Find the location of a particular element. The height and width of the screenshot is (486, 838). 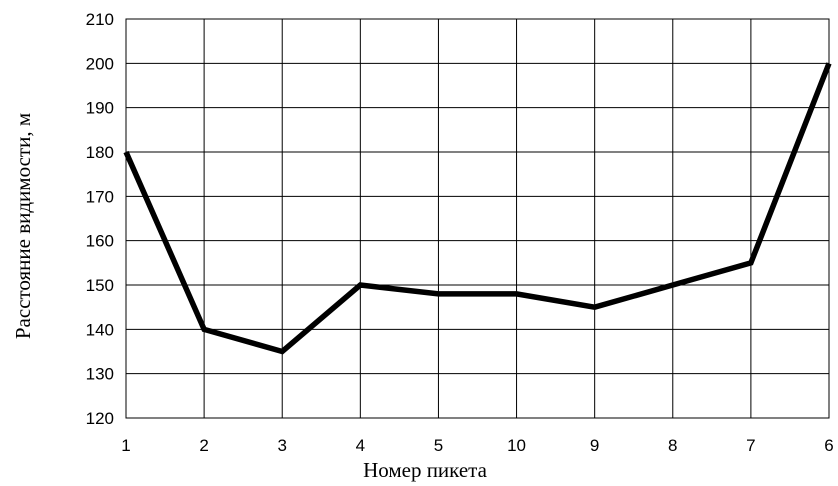

y-tick-label: 210 is located at coordinates (100, 19).